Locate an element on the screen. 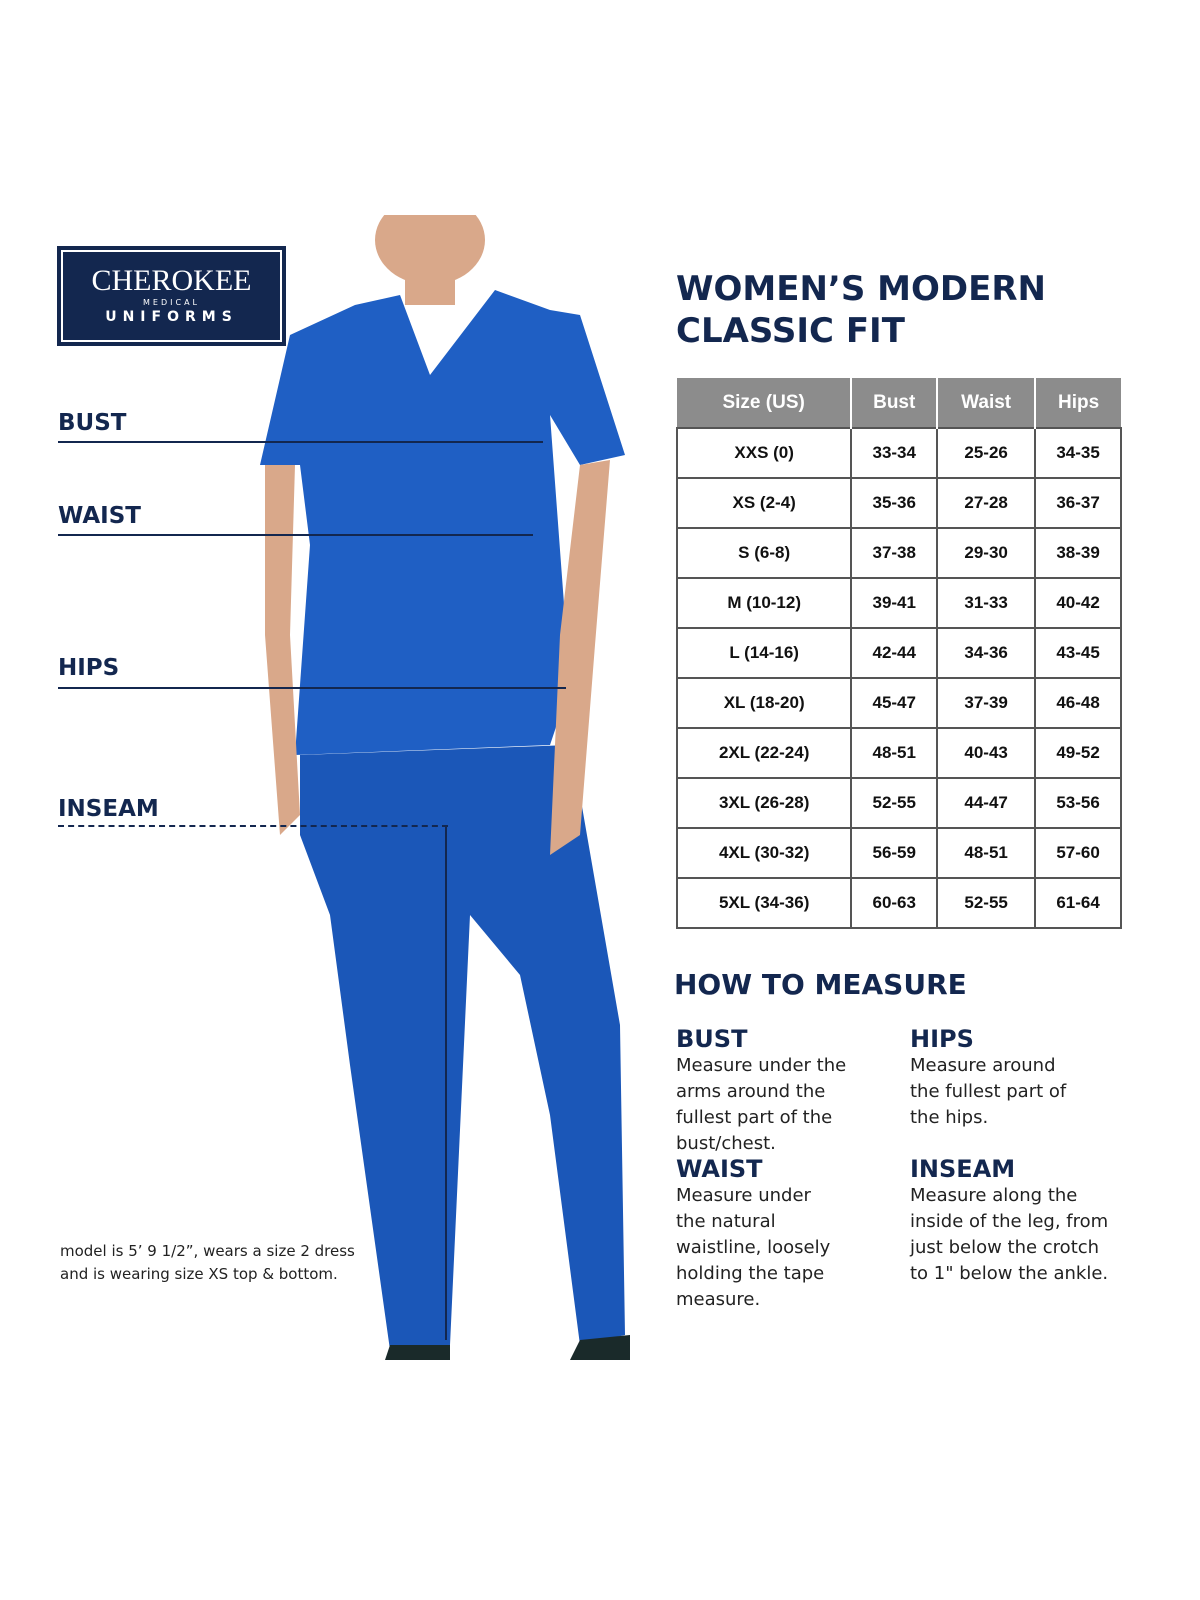 This screenshot has height=1600, width=1200. table-row: L (14-16) 42-44 34-36 43-45 is located at coordinates (898, 653).